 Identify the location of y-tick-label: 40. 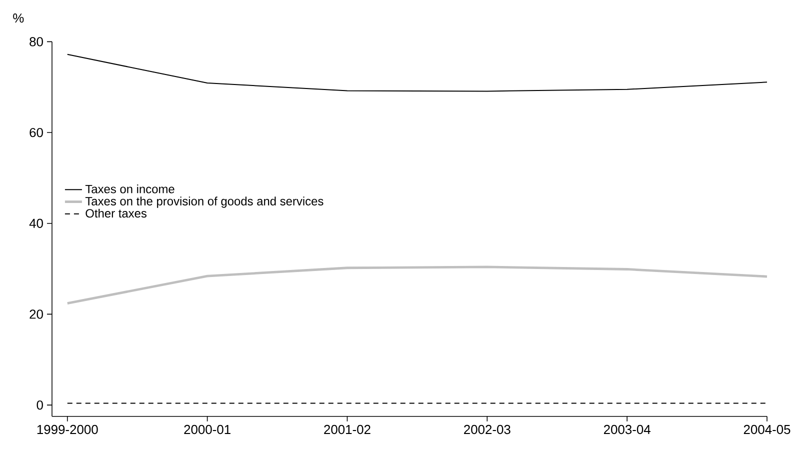
(36, 223).